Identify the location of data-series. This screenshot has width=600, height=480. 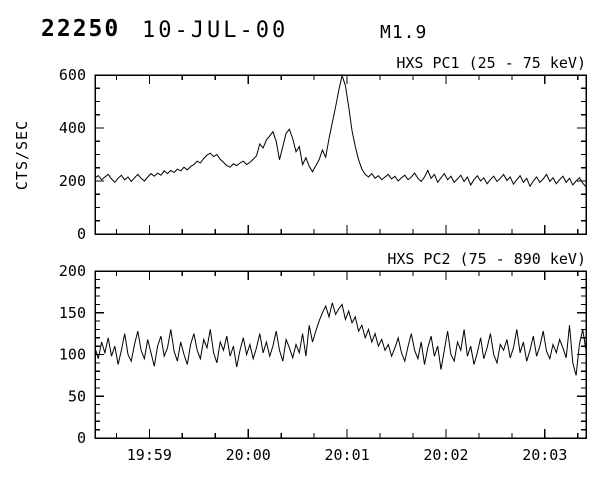
(340, 339).